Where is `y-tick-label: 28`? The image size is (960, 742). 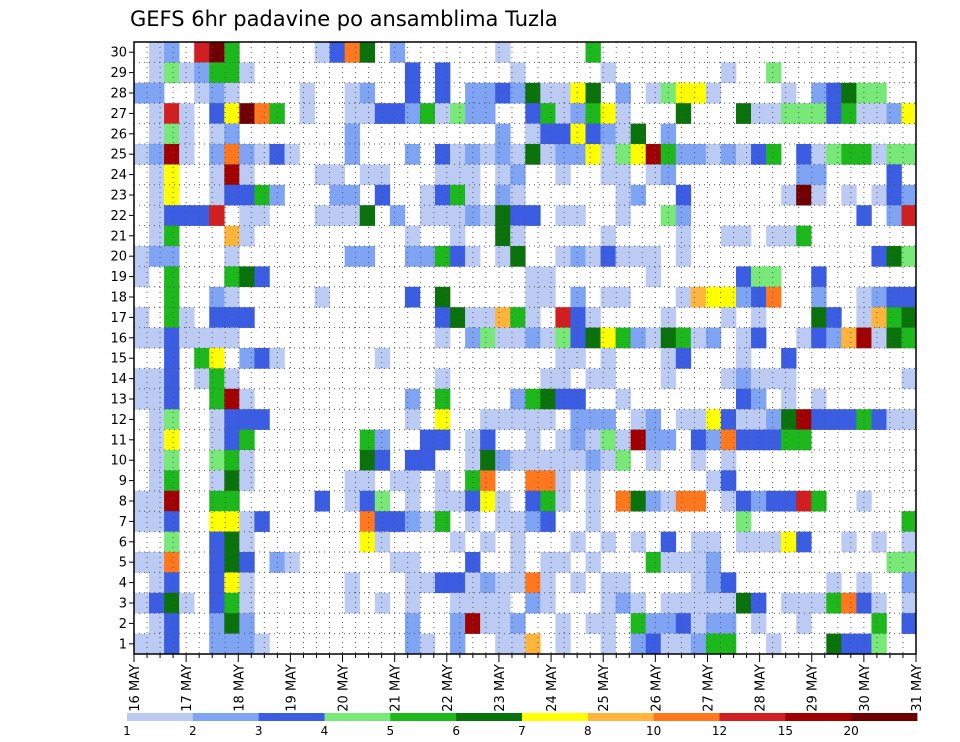 y-tick-label: 28 is located at coordinates (118, 94).